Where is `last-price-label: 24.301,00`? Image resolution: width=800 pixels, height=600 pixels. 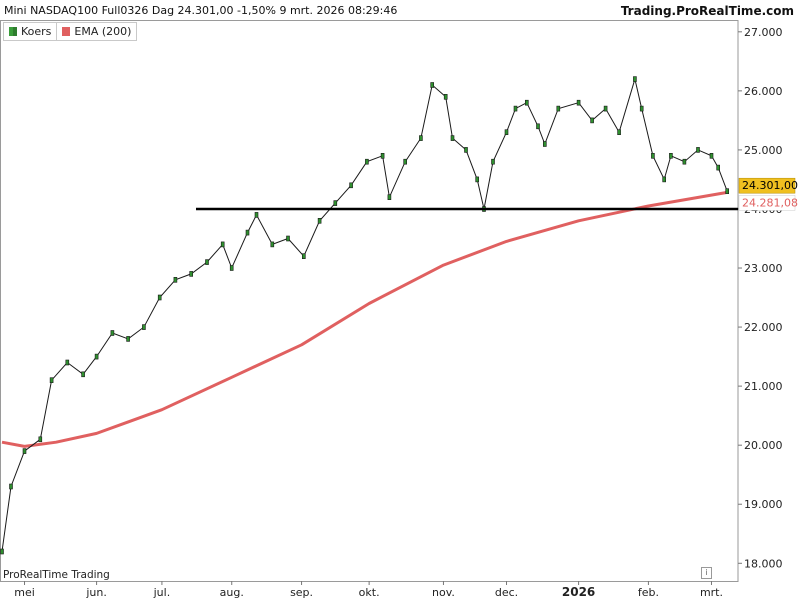 last-price-label: 24.301,00 is located at coordinates (770, 185).